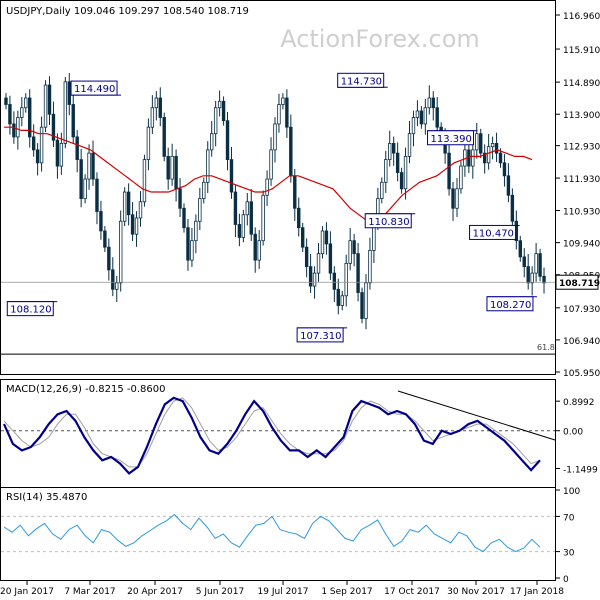  Describe the element at coordinates (573, 433) in the screenshot. I see `macd-y-tick-label: 0.00` at that location.